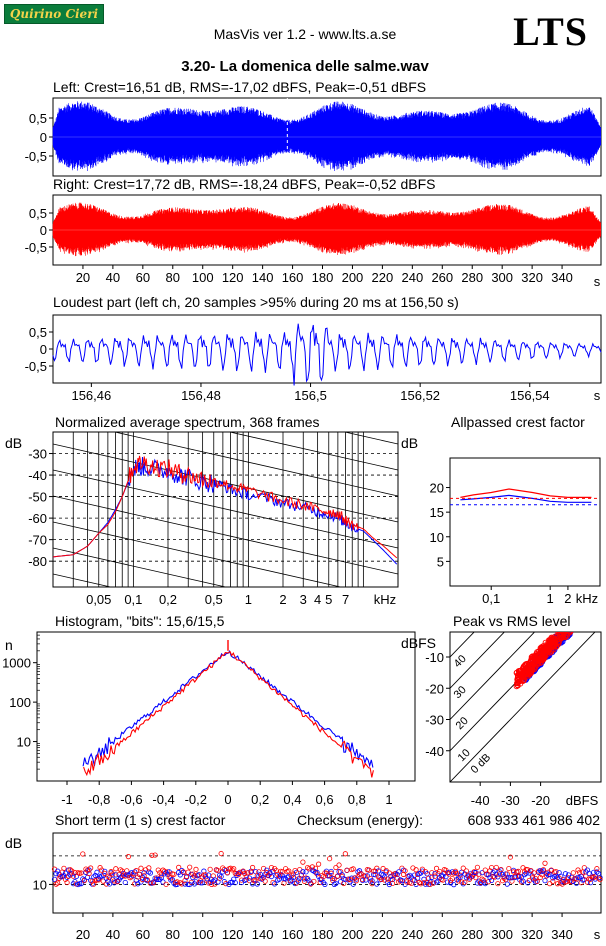  Describe the element at coordinates (143, 277) in the screenshot. I see `time-tick-label: 60` at that location.